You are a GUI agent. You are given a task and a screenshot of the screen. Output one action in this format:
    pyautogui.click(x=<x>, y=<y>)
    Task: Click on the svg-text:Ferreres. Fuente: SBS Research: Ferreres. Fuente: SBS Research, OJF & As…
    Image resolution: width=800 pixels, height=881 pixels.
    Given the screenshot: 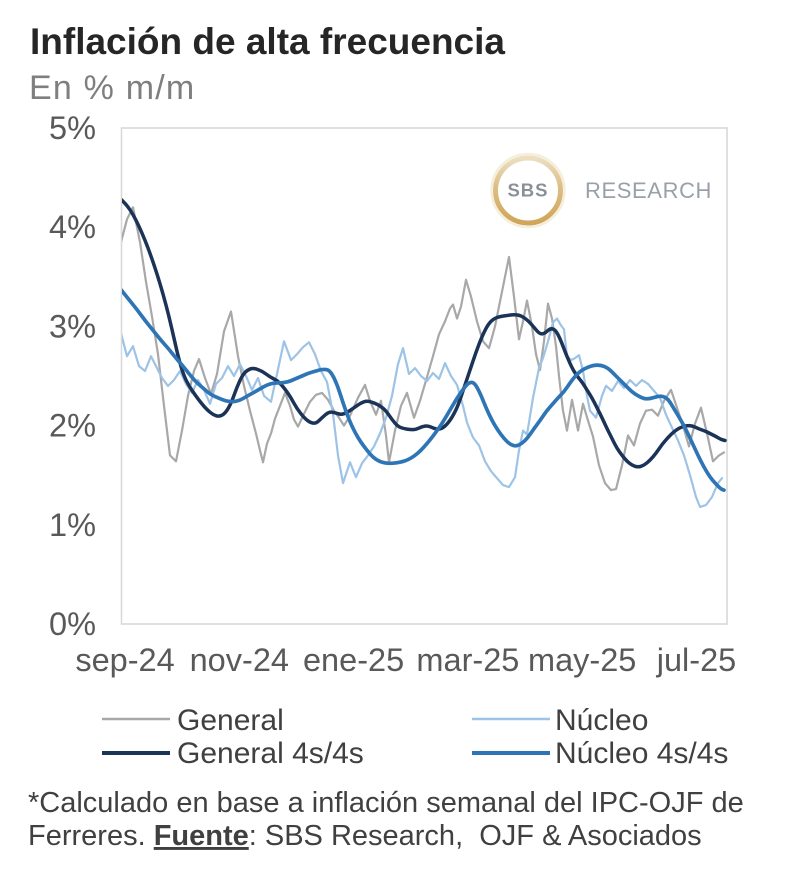 What is the action you would take?
    pyautogui.click(x=365, y=836)
    